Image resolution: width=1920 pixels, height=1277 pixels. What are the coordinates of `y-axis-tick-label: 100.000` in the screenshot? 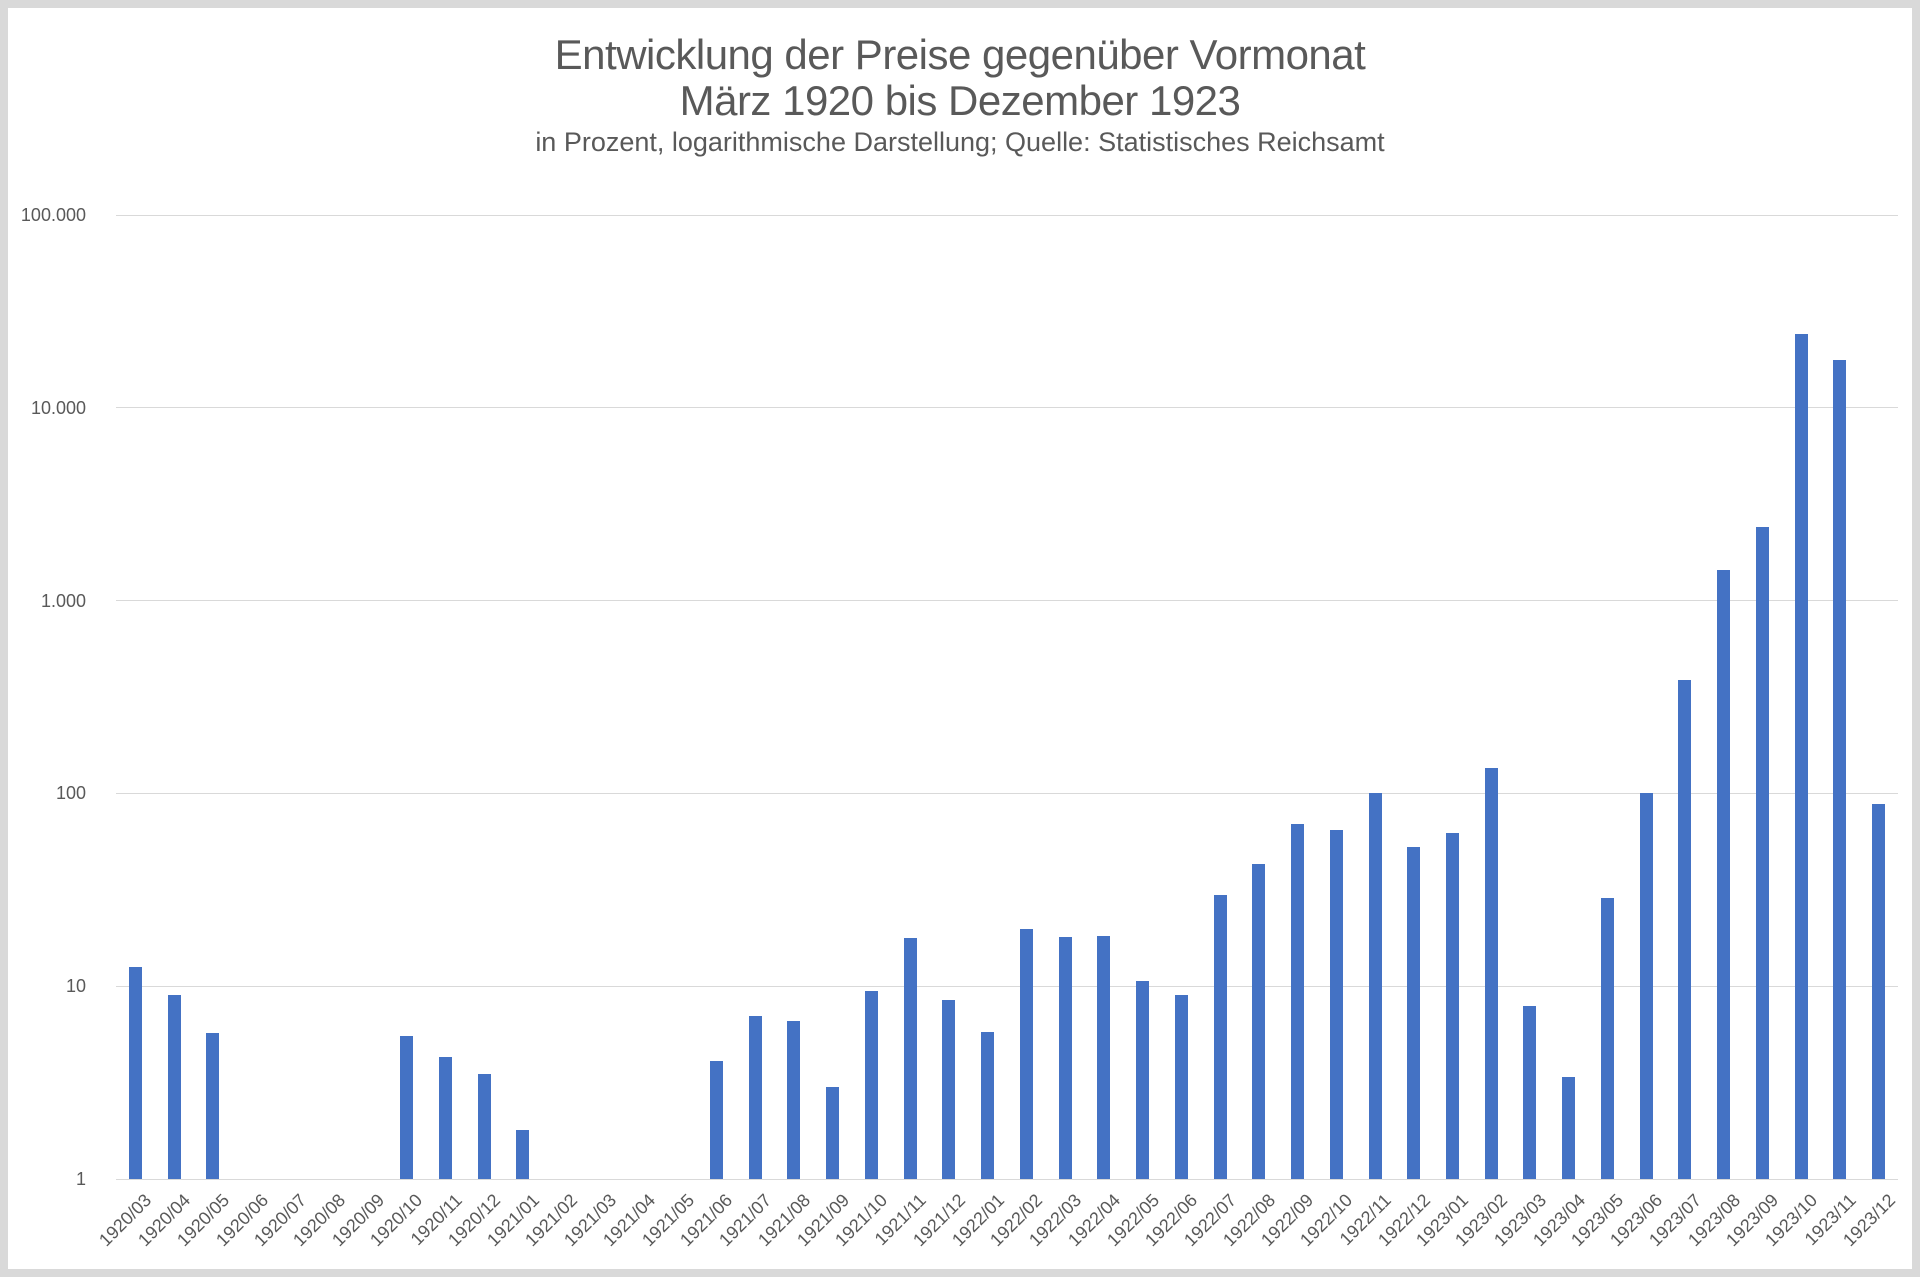 It's located at (53, 215).